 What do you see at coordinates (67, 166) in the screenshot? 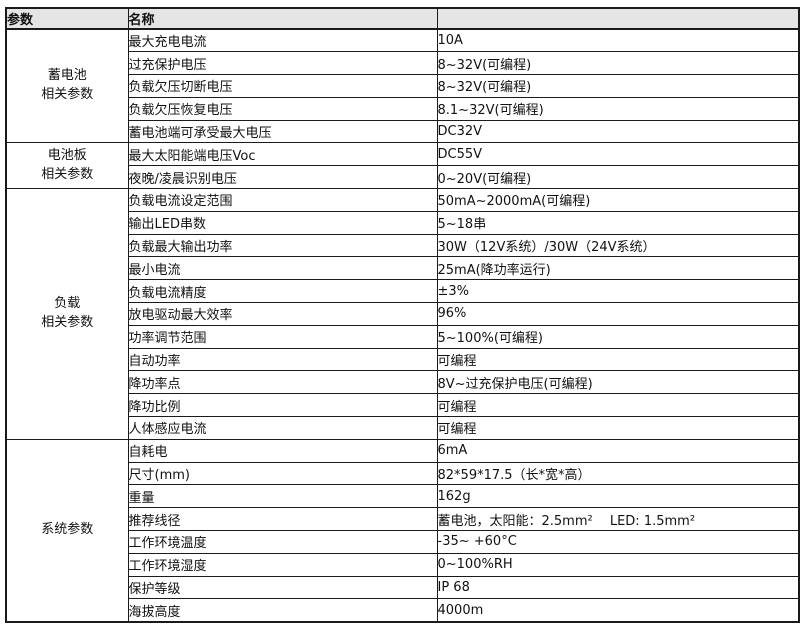
I see `group-label-panel: 电池板 相关参数` at bounding box center [67, 166].